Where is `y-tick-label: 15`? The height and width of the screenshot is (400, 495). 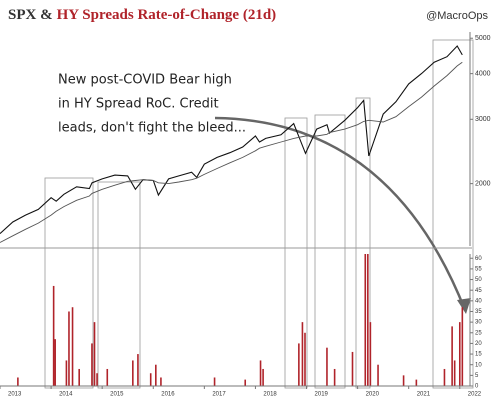
y-tick-label: 15 is located at coordinates (478, 355).